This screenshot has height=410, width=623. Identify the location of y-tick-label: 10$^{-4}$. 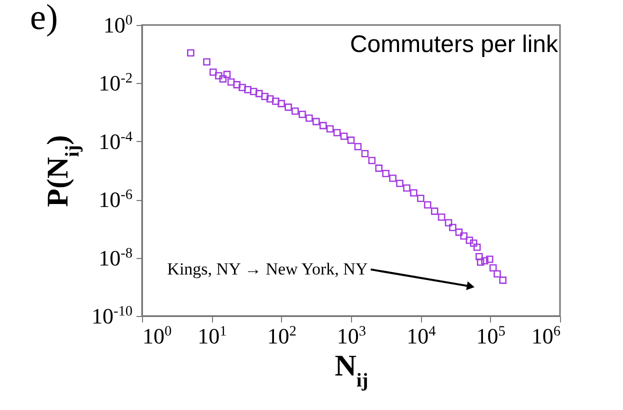
(115, 141).